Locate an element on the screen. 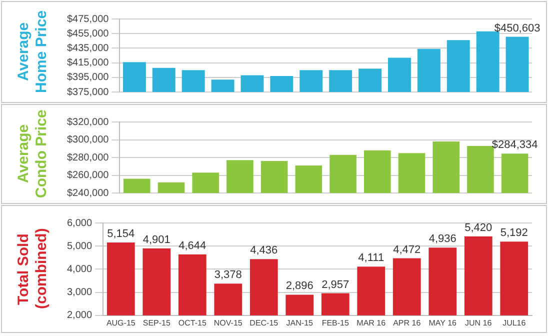  data-label: 5,420 is located at coordinates (478, 228).